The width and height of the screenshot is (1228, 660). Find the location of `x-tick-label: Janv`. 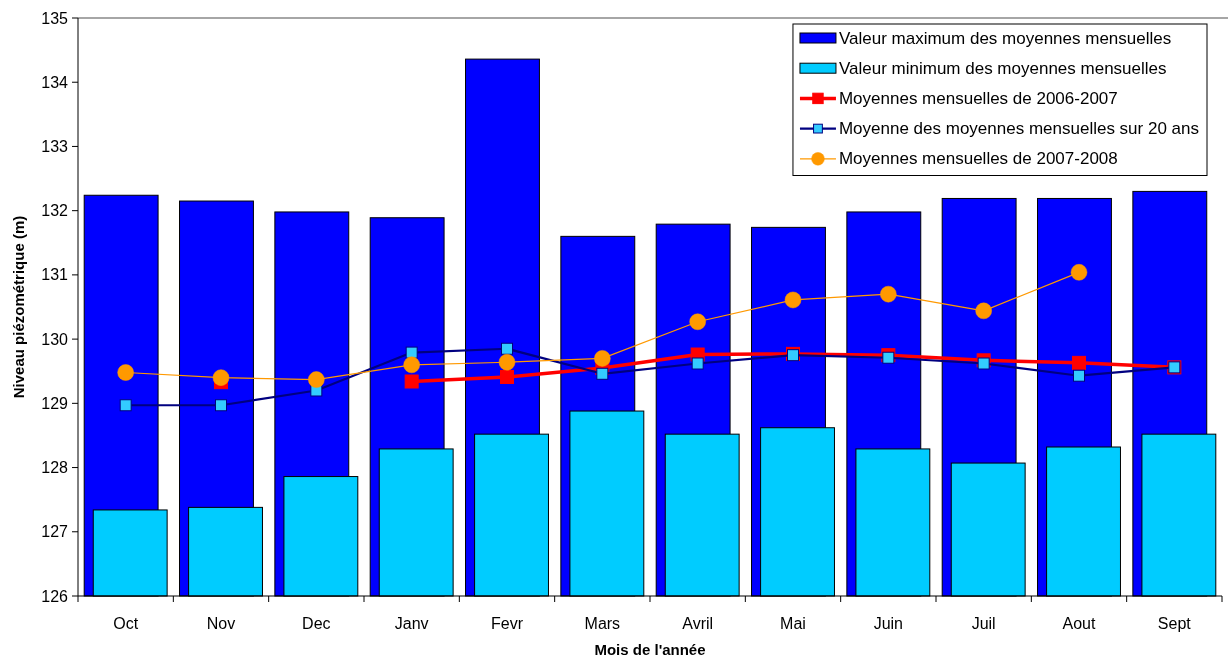

x-tick-label: Janv is located at coordinates (411, 623).